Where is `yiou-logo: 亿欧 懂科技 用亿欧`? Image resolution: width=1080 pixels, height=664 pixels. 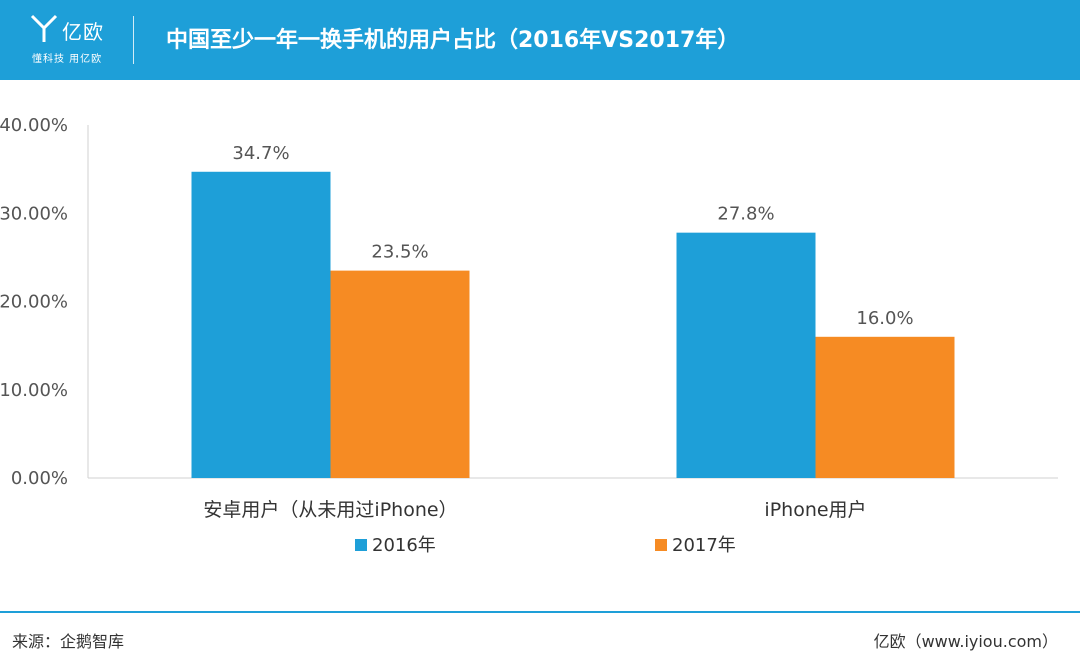 yiou-logo: 亿欧 懂科技 用亿欧 is located at coordinates (77, 40).